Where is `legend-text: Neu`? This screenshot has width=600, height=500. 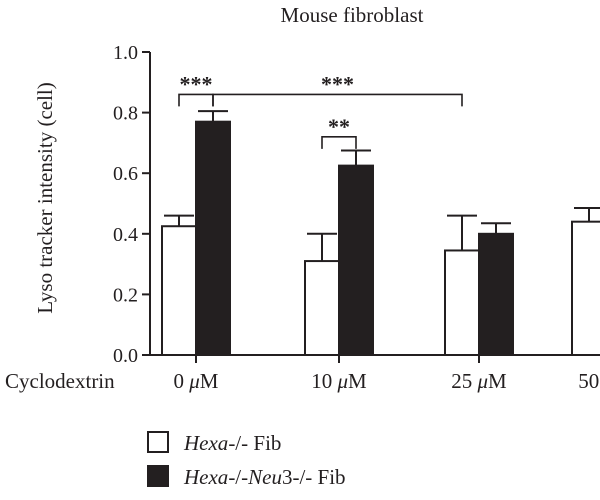 legend-text: Neu is located at coordinates (264, 477).